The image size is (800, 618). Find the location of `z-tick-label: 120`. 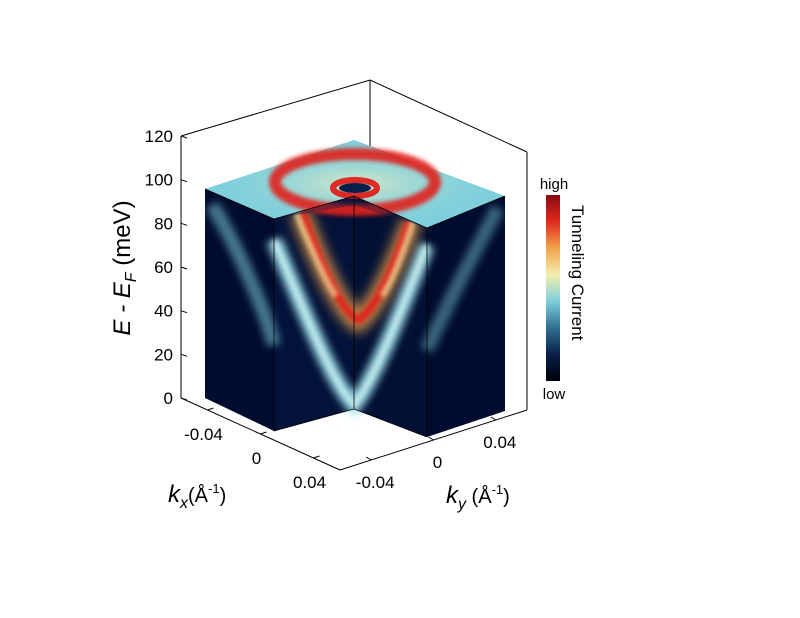

z-tick-label: 120 is located at coordinates (159, 136).